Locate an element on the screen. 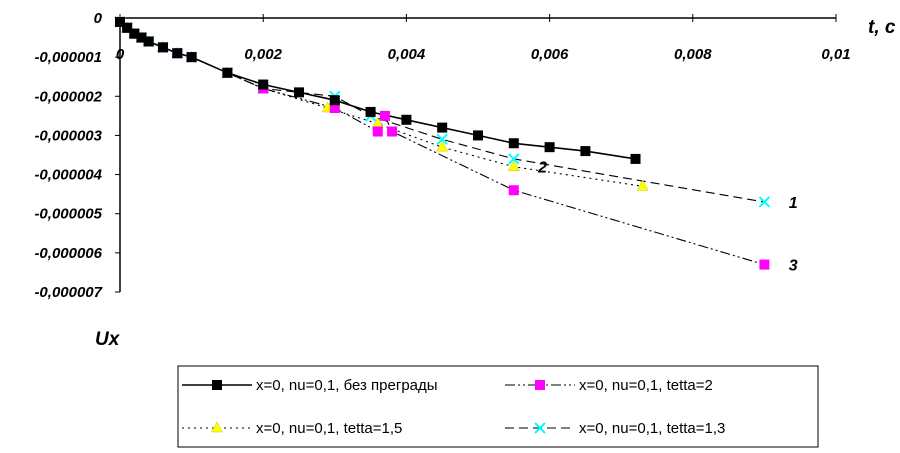 This screenshot has width=900, height=453. legend-label: x=0, nu=0,1, tetta=2 is located at coordinates (646, 385).